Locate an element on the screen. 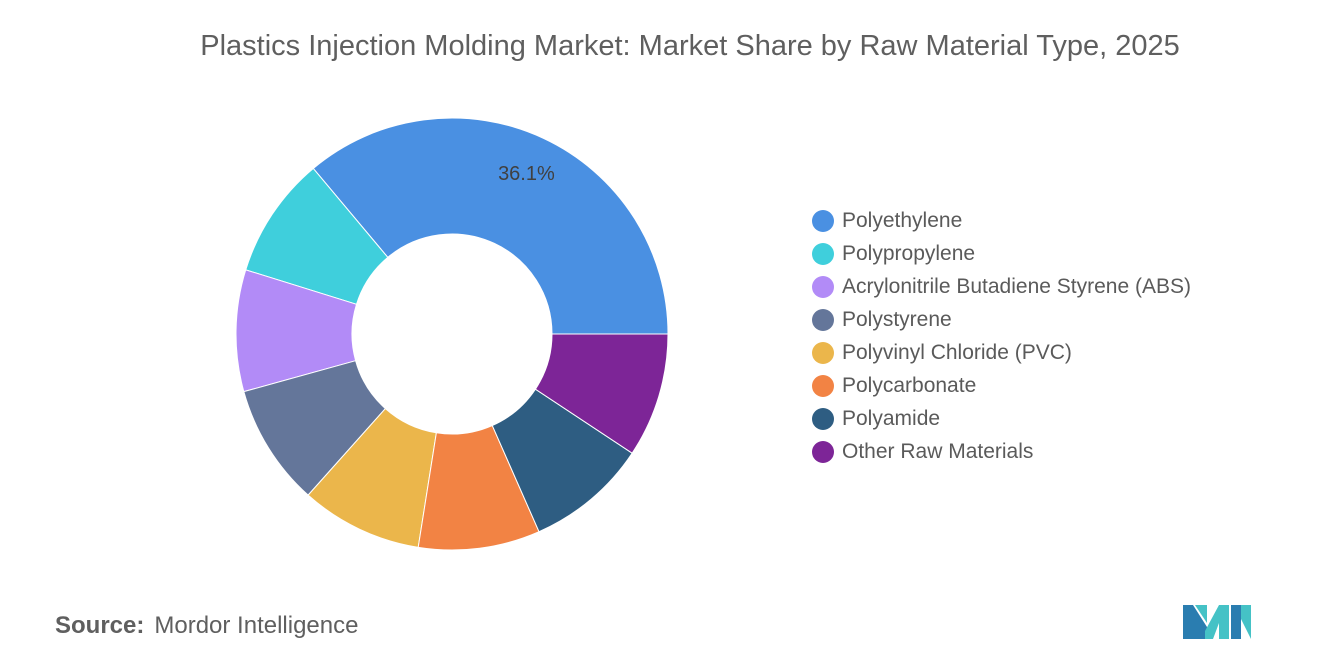  legend-label: Polystyrene is located at coordinates (897, 319).